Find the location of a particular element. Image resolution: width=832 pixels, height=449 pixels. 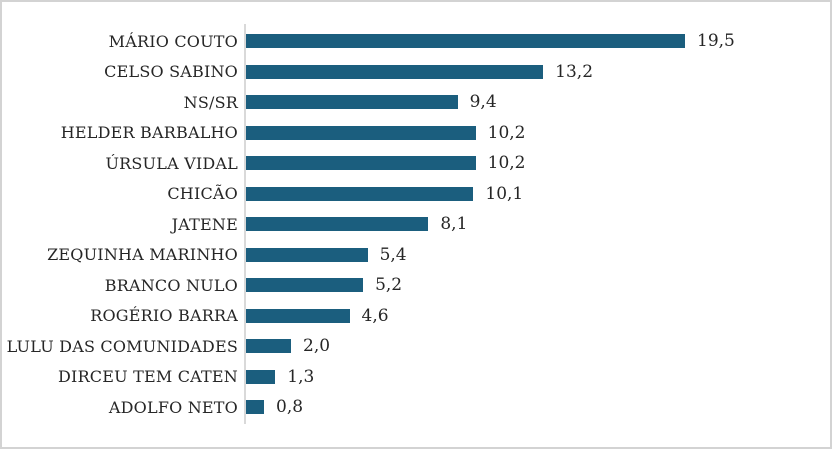

category-label: ZEQUINHA MARINHO is located at coordinates (142, 255).